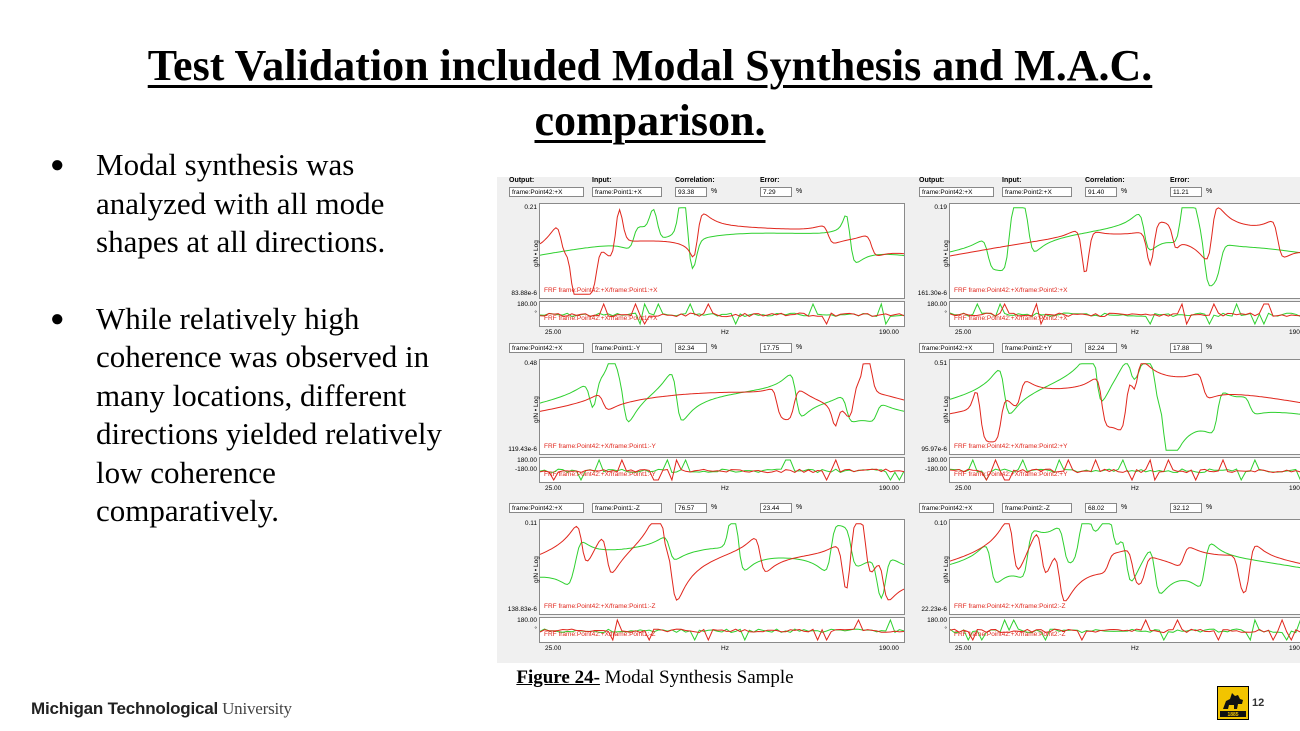 The width and height of the screenshot is (1300, 731). Describe the element at coordinates (1011, 474) in the screenshot. I see `phase-legend: FRF frame:Point42:+X/frame:Point2:+Y` at that location.